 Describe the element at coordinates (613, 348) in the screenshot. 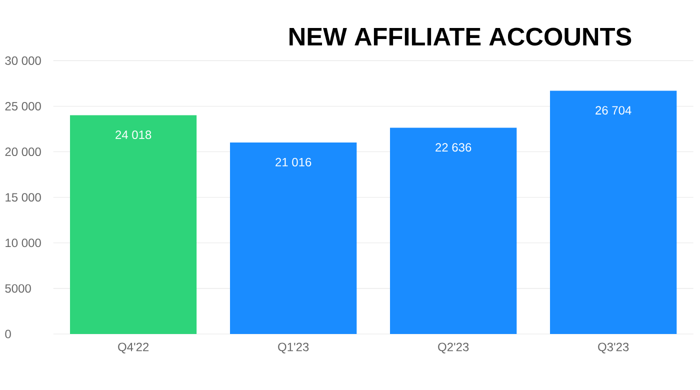

I see `x-tick-label: Q3'23` at that location.